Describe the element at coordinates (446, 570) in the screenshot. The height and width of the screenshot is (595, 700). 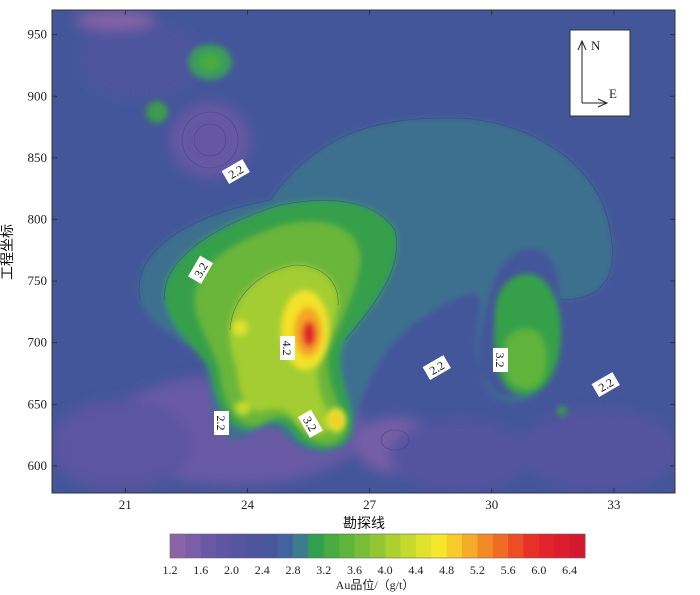
I see `colorbar-tick-label: 4.8` at that location.